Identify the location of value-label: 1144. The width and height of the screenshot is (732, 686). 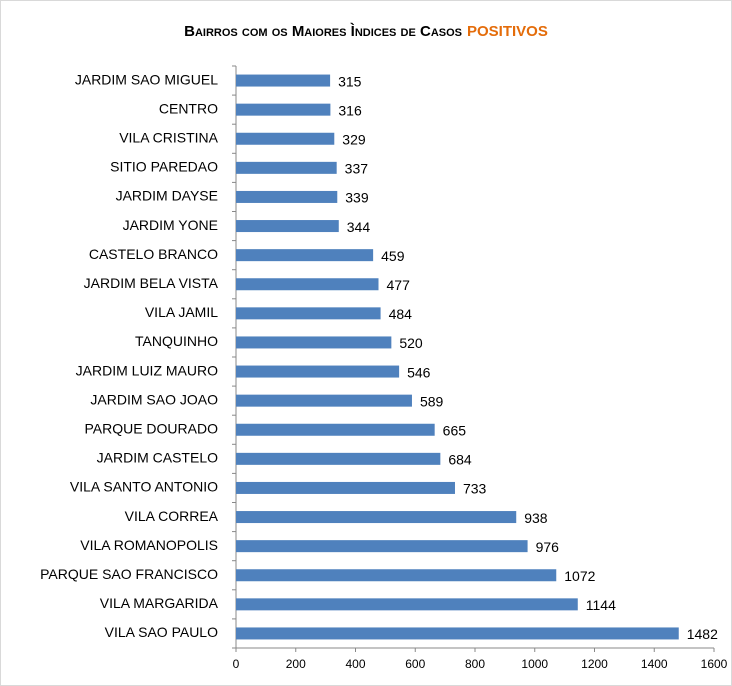
(601, 605).